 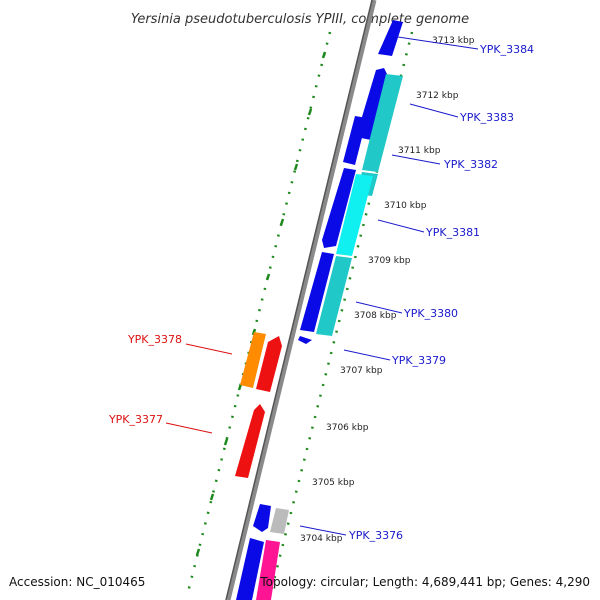 I want to click on tick-label: 3706 kbp, so click(x=347, y=428).